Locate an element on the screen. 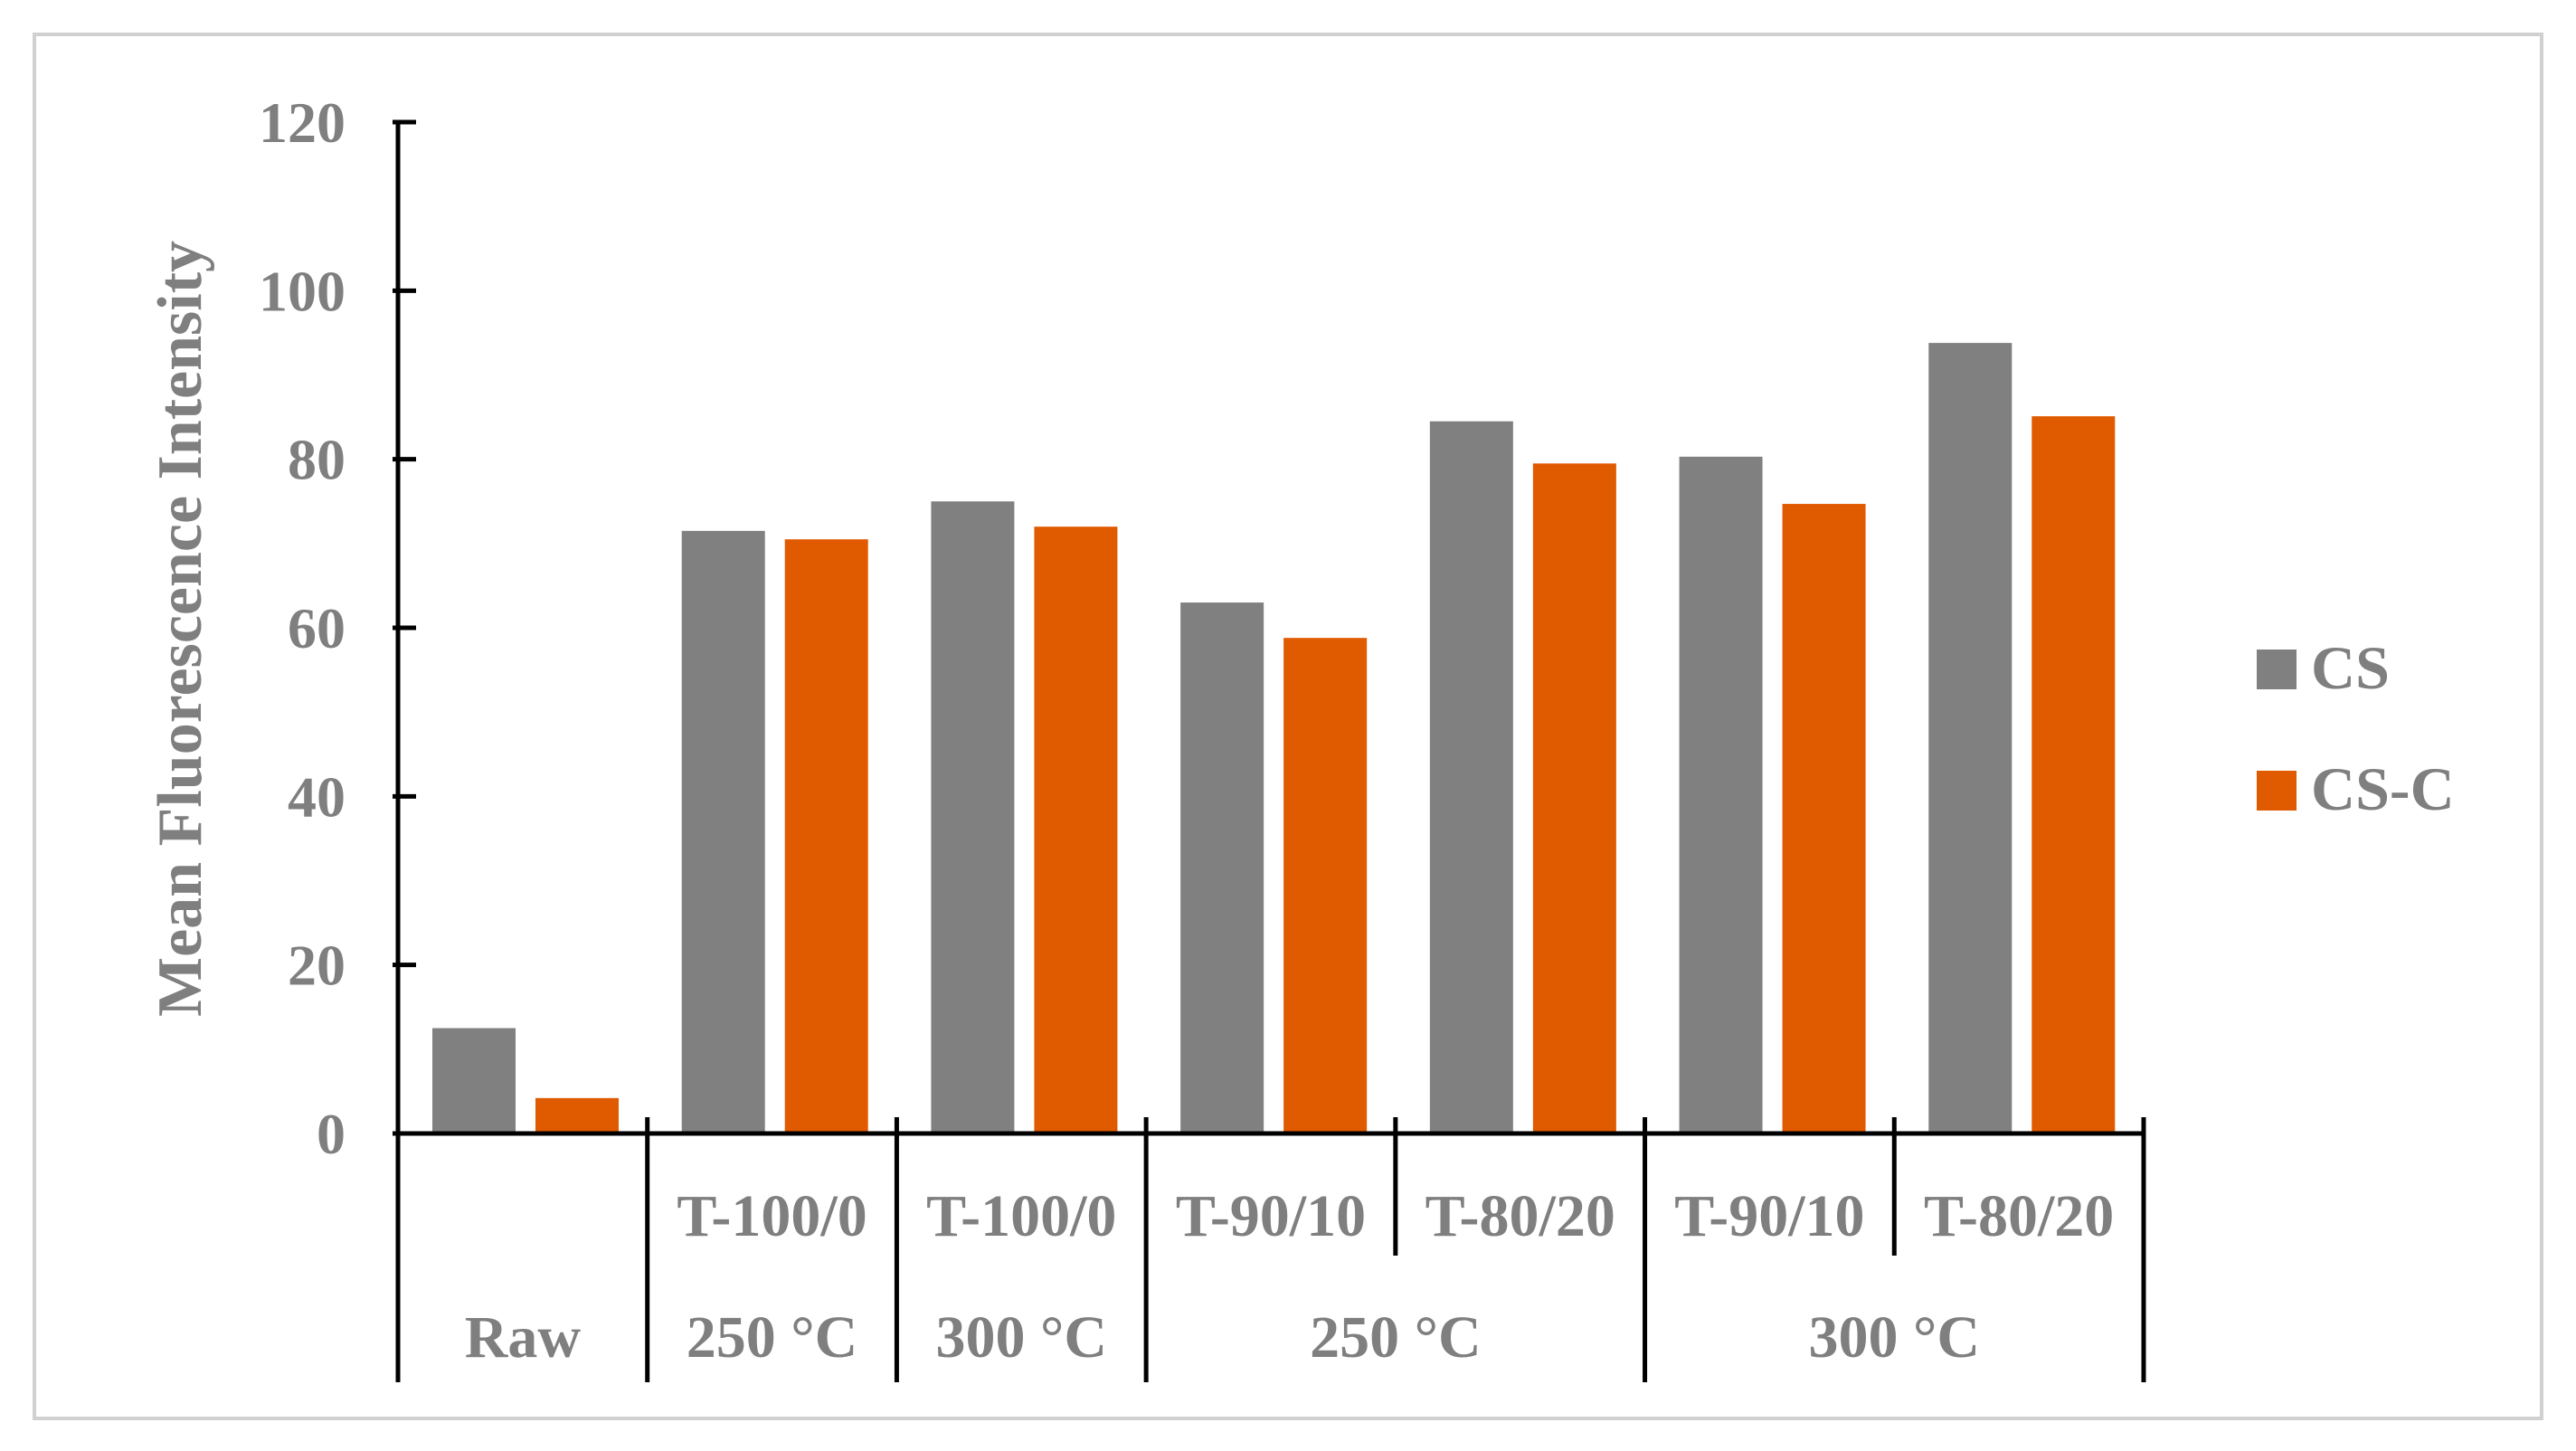 The height and width of the screenshot is (1451, 2576). y-axis: 0 20 40 60 80 100 120 is located at coordinates (337, 628).